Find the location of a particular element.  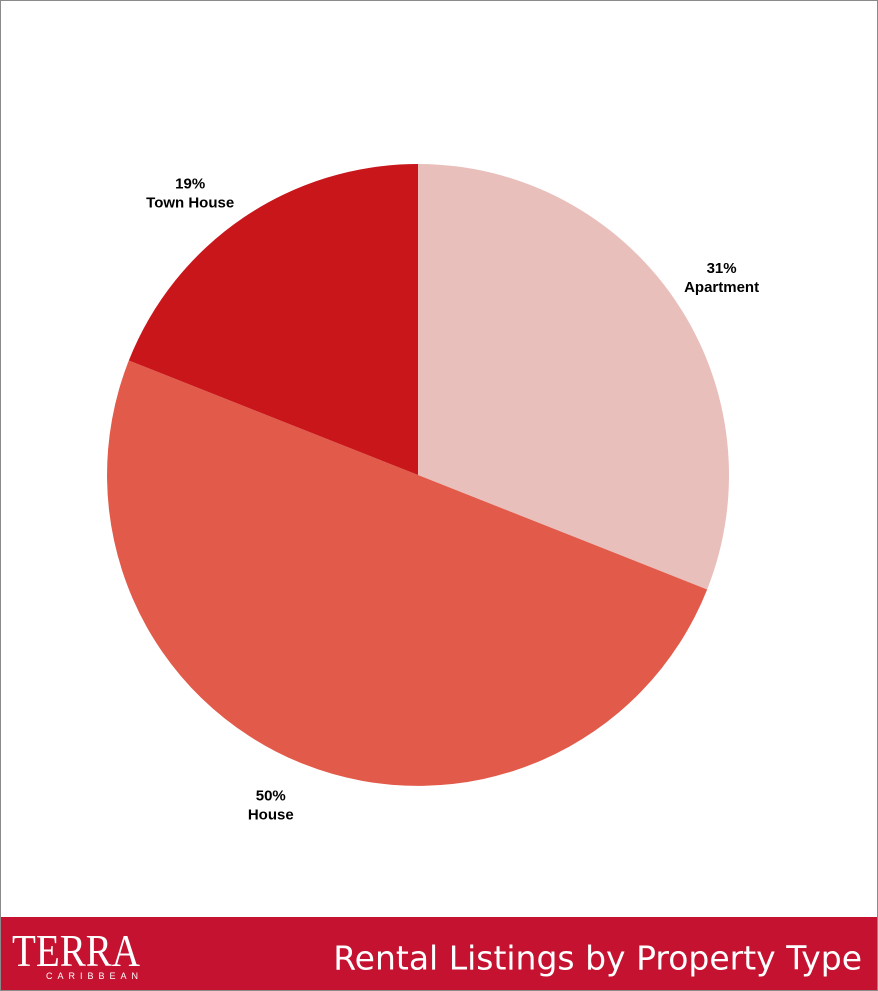

slice-value-label: 50% is located at coordinates (271, 796).